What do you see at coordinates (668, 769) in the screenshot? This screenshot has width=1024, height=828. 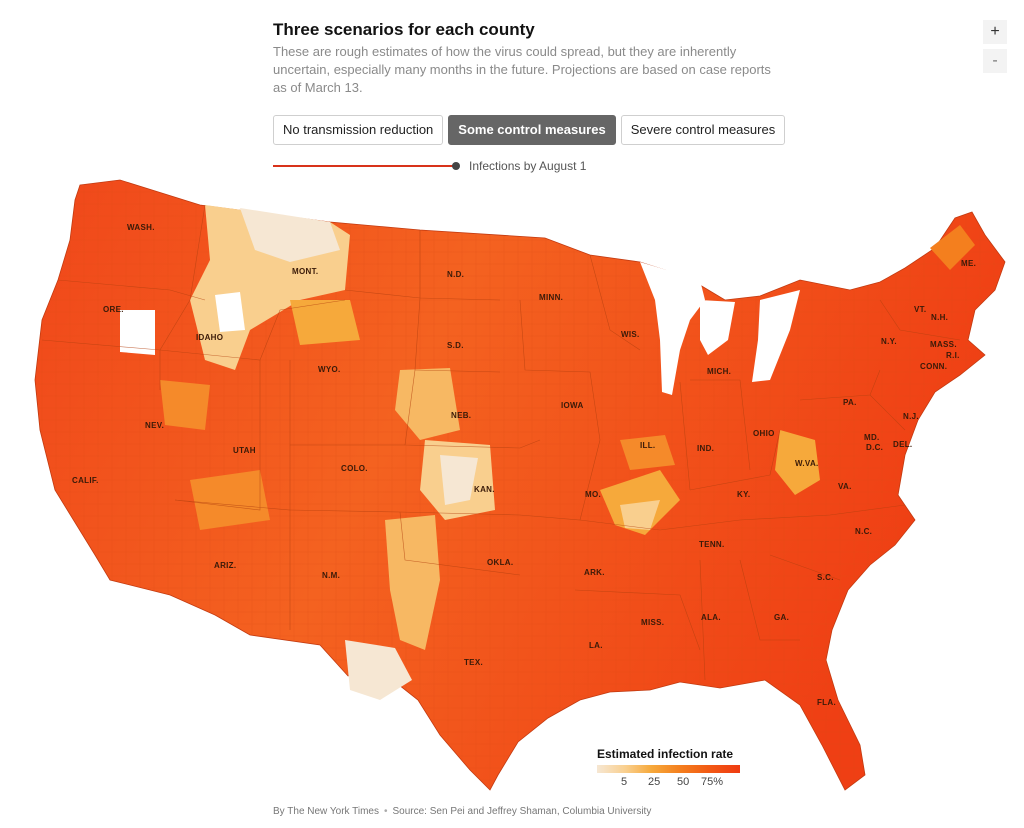 I see `legend-color-scale` at bounding box center [668, 769].